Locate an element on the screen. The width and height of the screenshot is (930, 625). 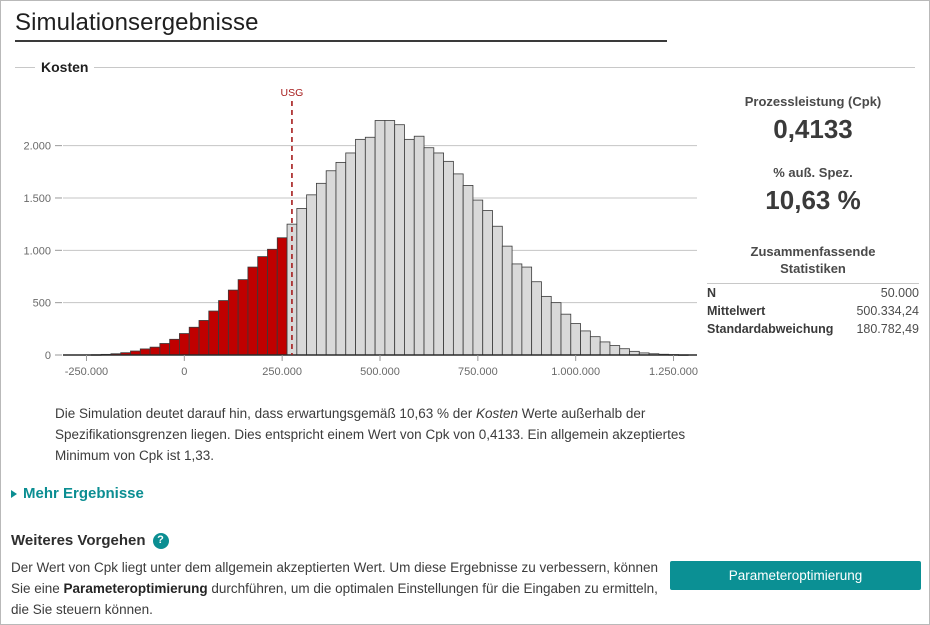
x-tick-label: -250.000 is located at coordinates (86, 372).